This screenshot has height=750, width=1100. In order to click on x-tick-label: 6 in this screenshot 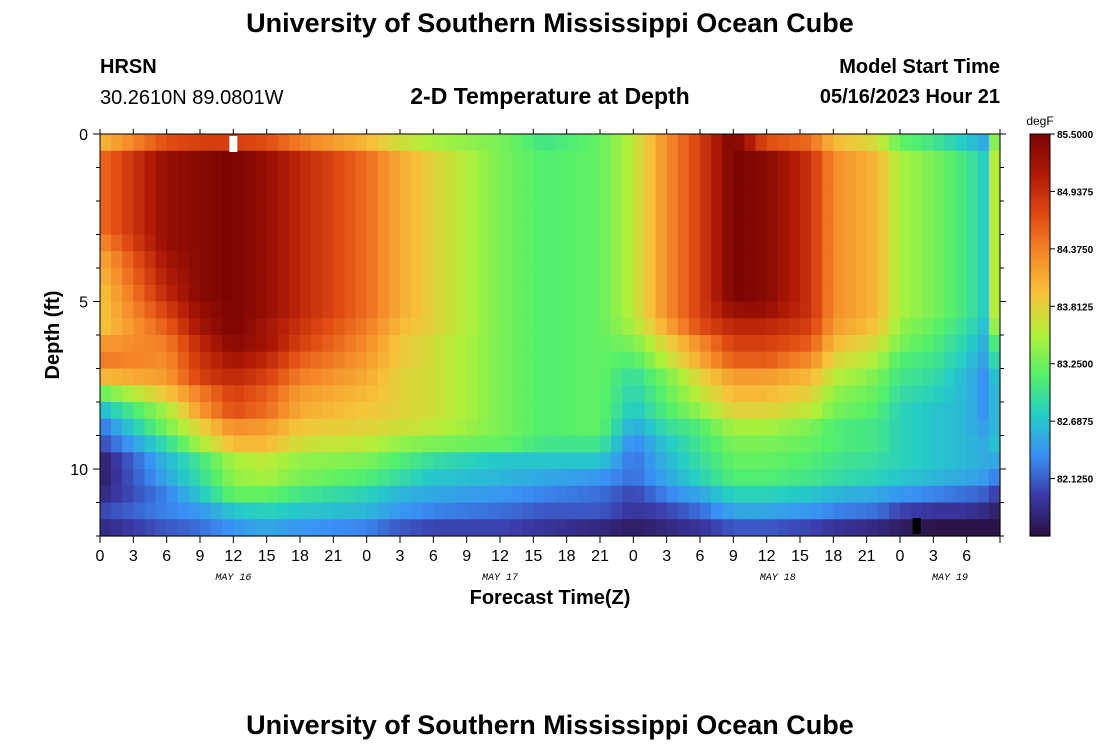, I will do `click(166, 556)`.